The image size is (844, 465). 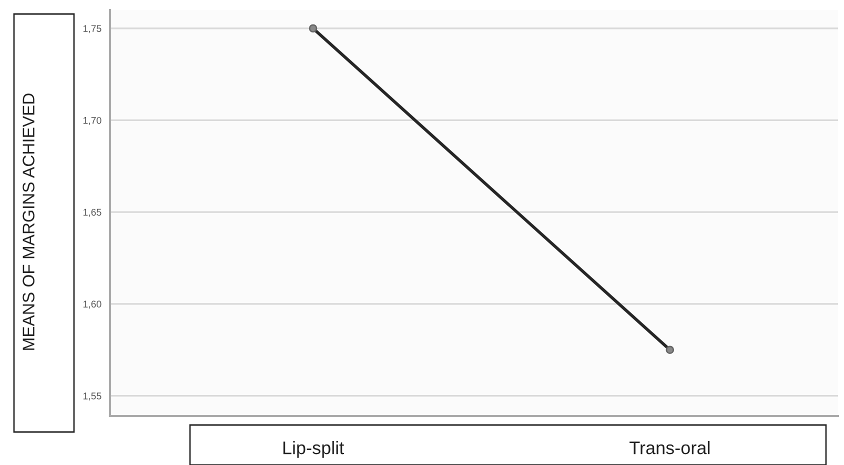 What do you see at coordinates (670, 447) in the screenshot?
I see `x-tick-label: Trans-oral` at bounding box center [670, 447].